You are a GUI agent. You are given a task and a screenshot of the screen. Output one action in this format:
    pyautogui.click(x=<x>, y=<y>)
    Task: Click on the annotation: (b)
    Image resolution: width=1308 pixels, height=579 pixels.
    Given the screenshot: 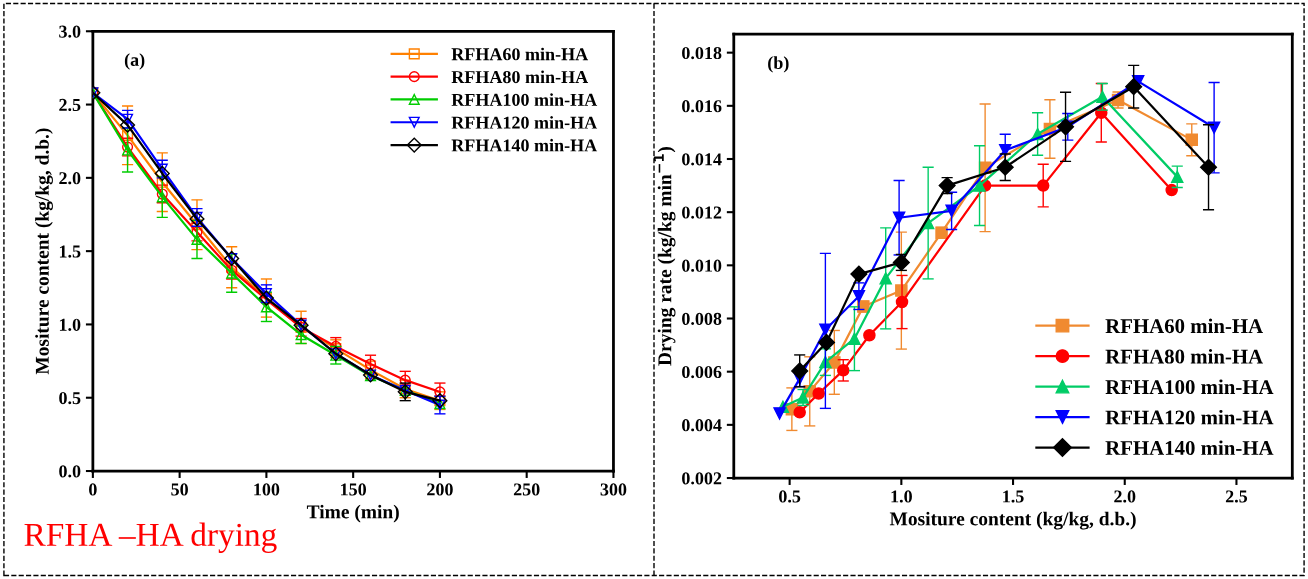 What is the action you would take?
    pyautogui.click(x=778, y=64)
    